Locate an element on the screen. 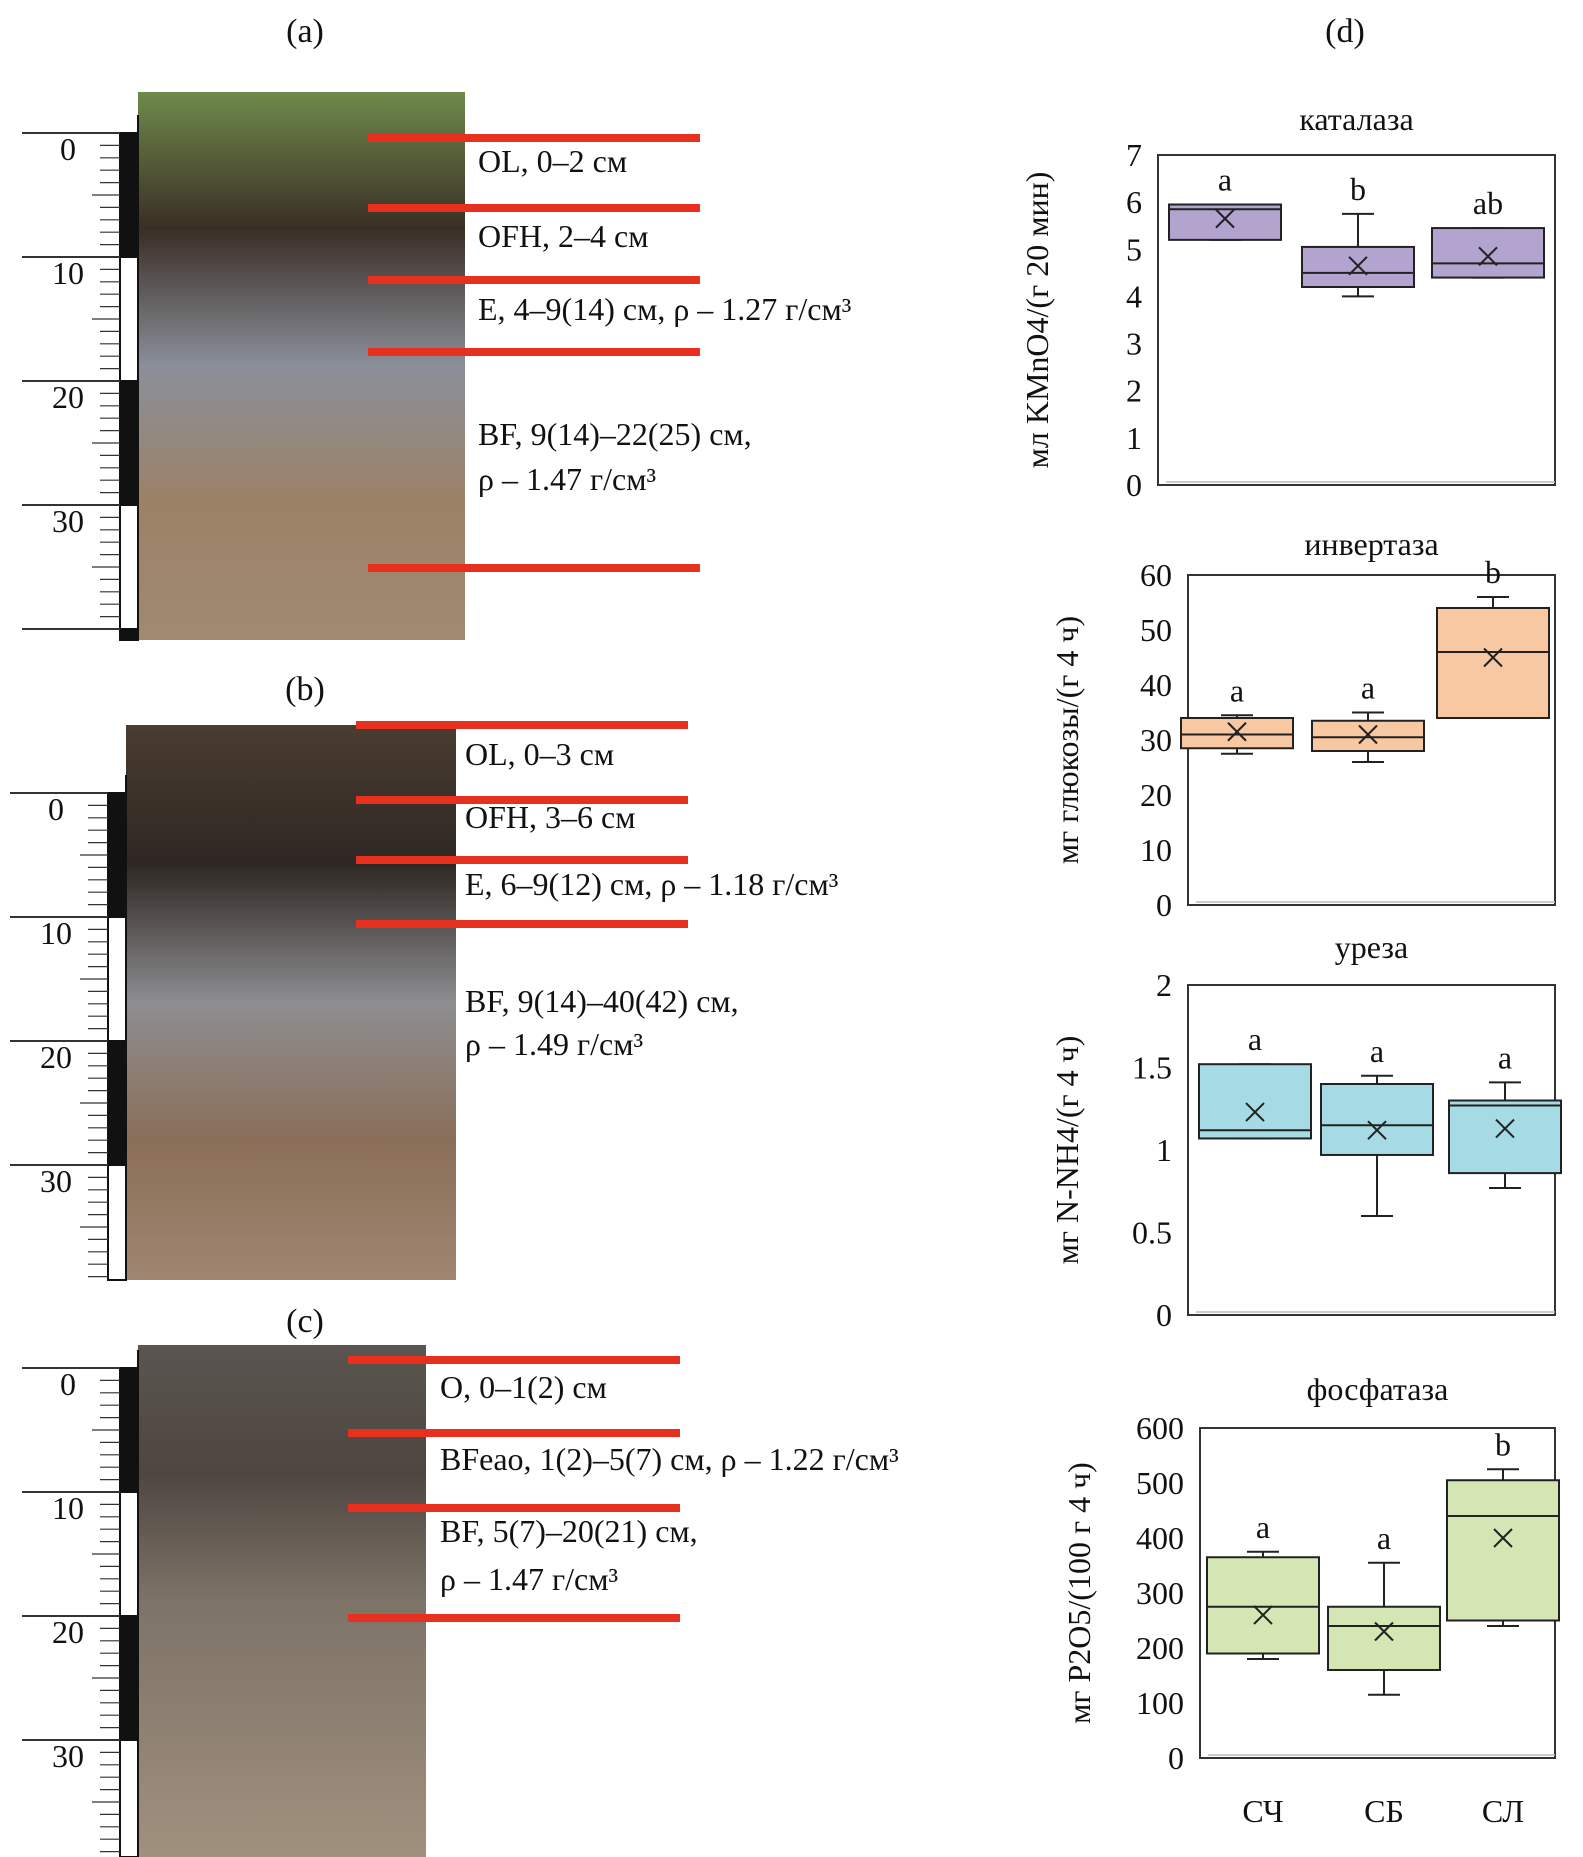  chart-title: фосфатаза is located at coordinates (1378, 1389).